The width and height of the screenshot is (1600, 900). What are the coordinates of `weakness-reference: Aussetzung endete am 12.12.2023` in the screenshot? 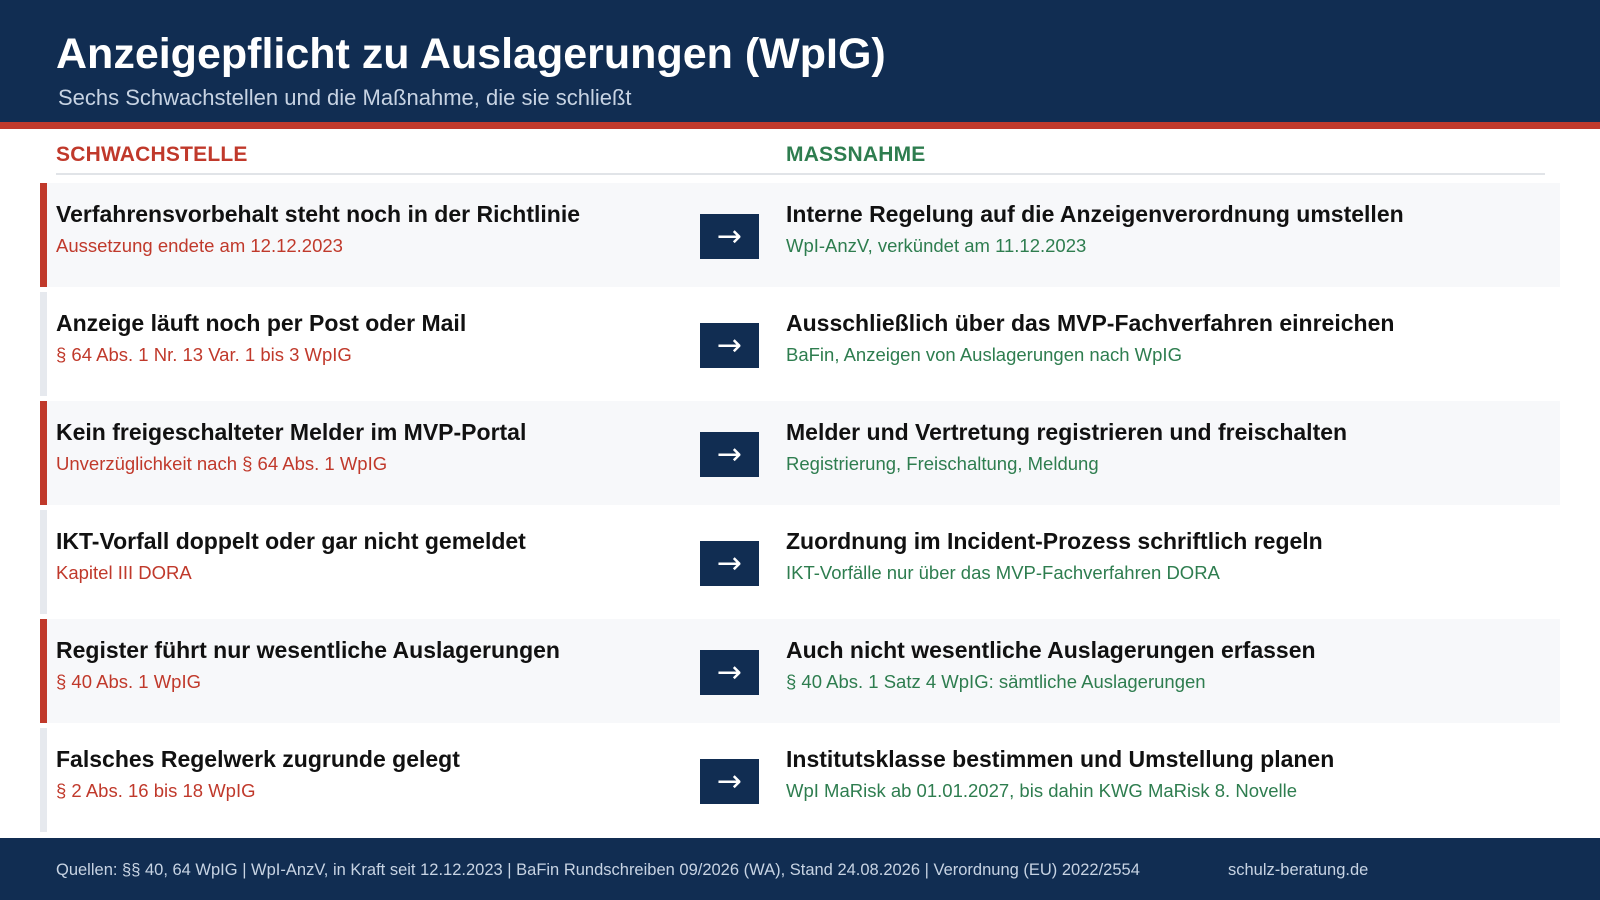 It's located at (199, 245).